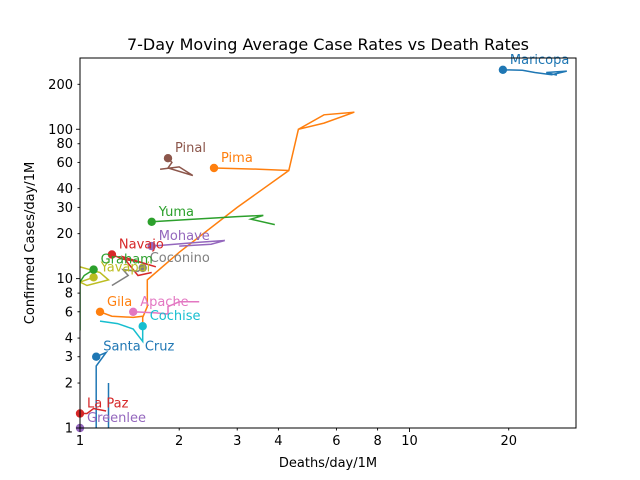 This screenshot has width=640, height=480. I want to click on y-tick-label: 40, so click(64, 189).